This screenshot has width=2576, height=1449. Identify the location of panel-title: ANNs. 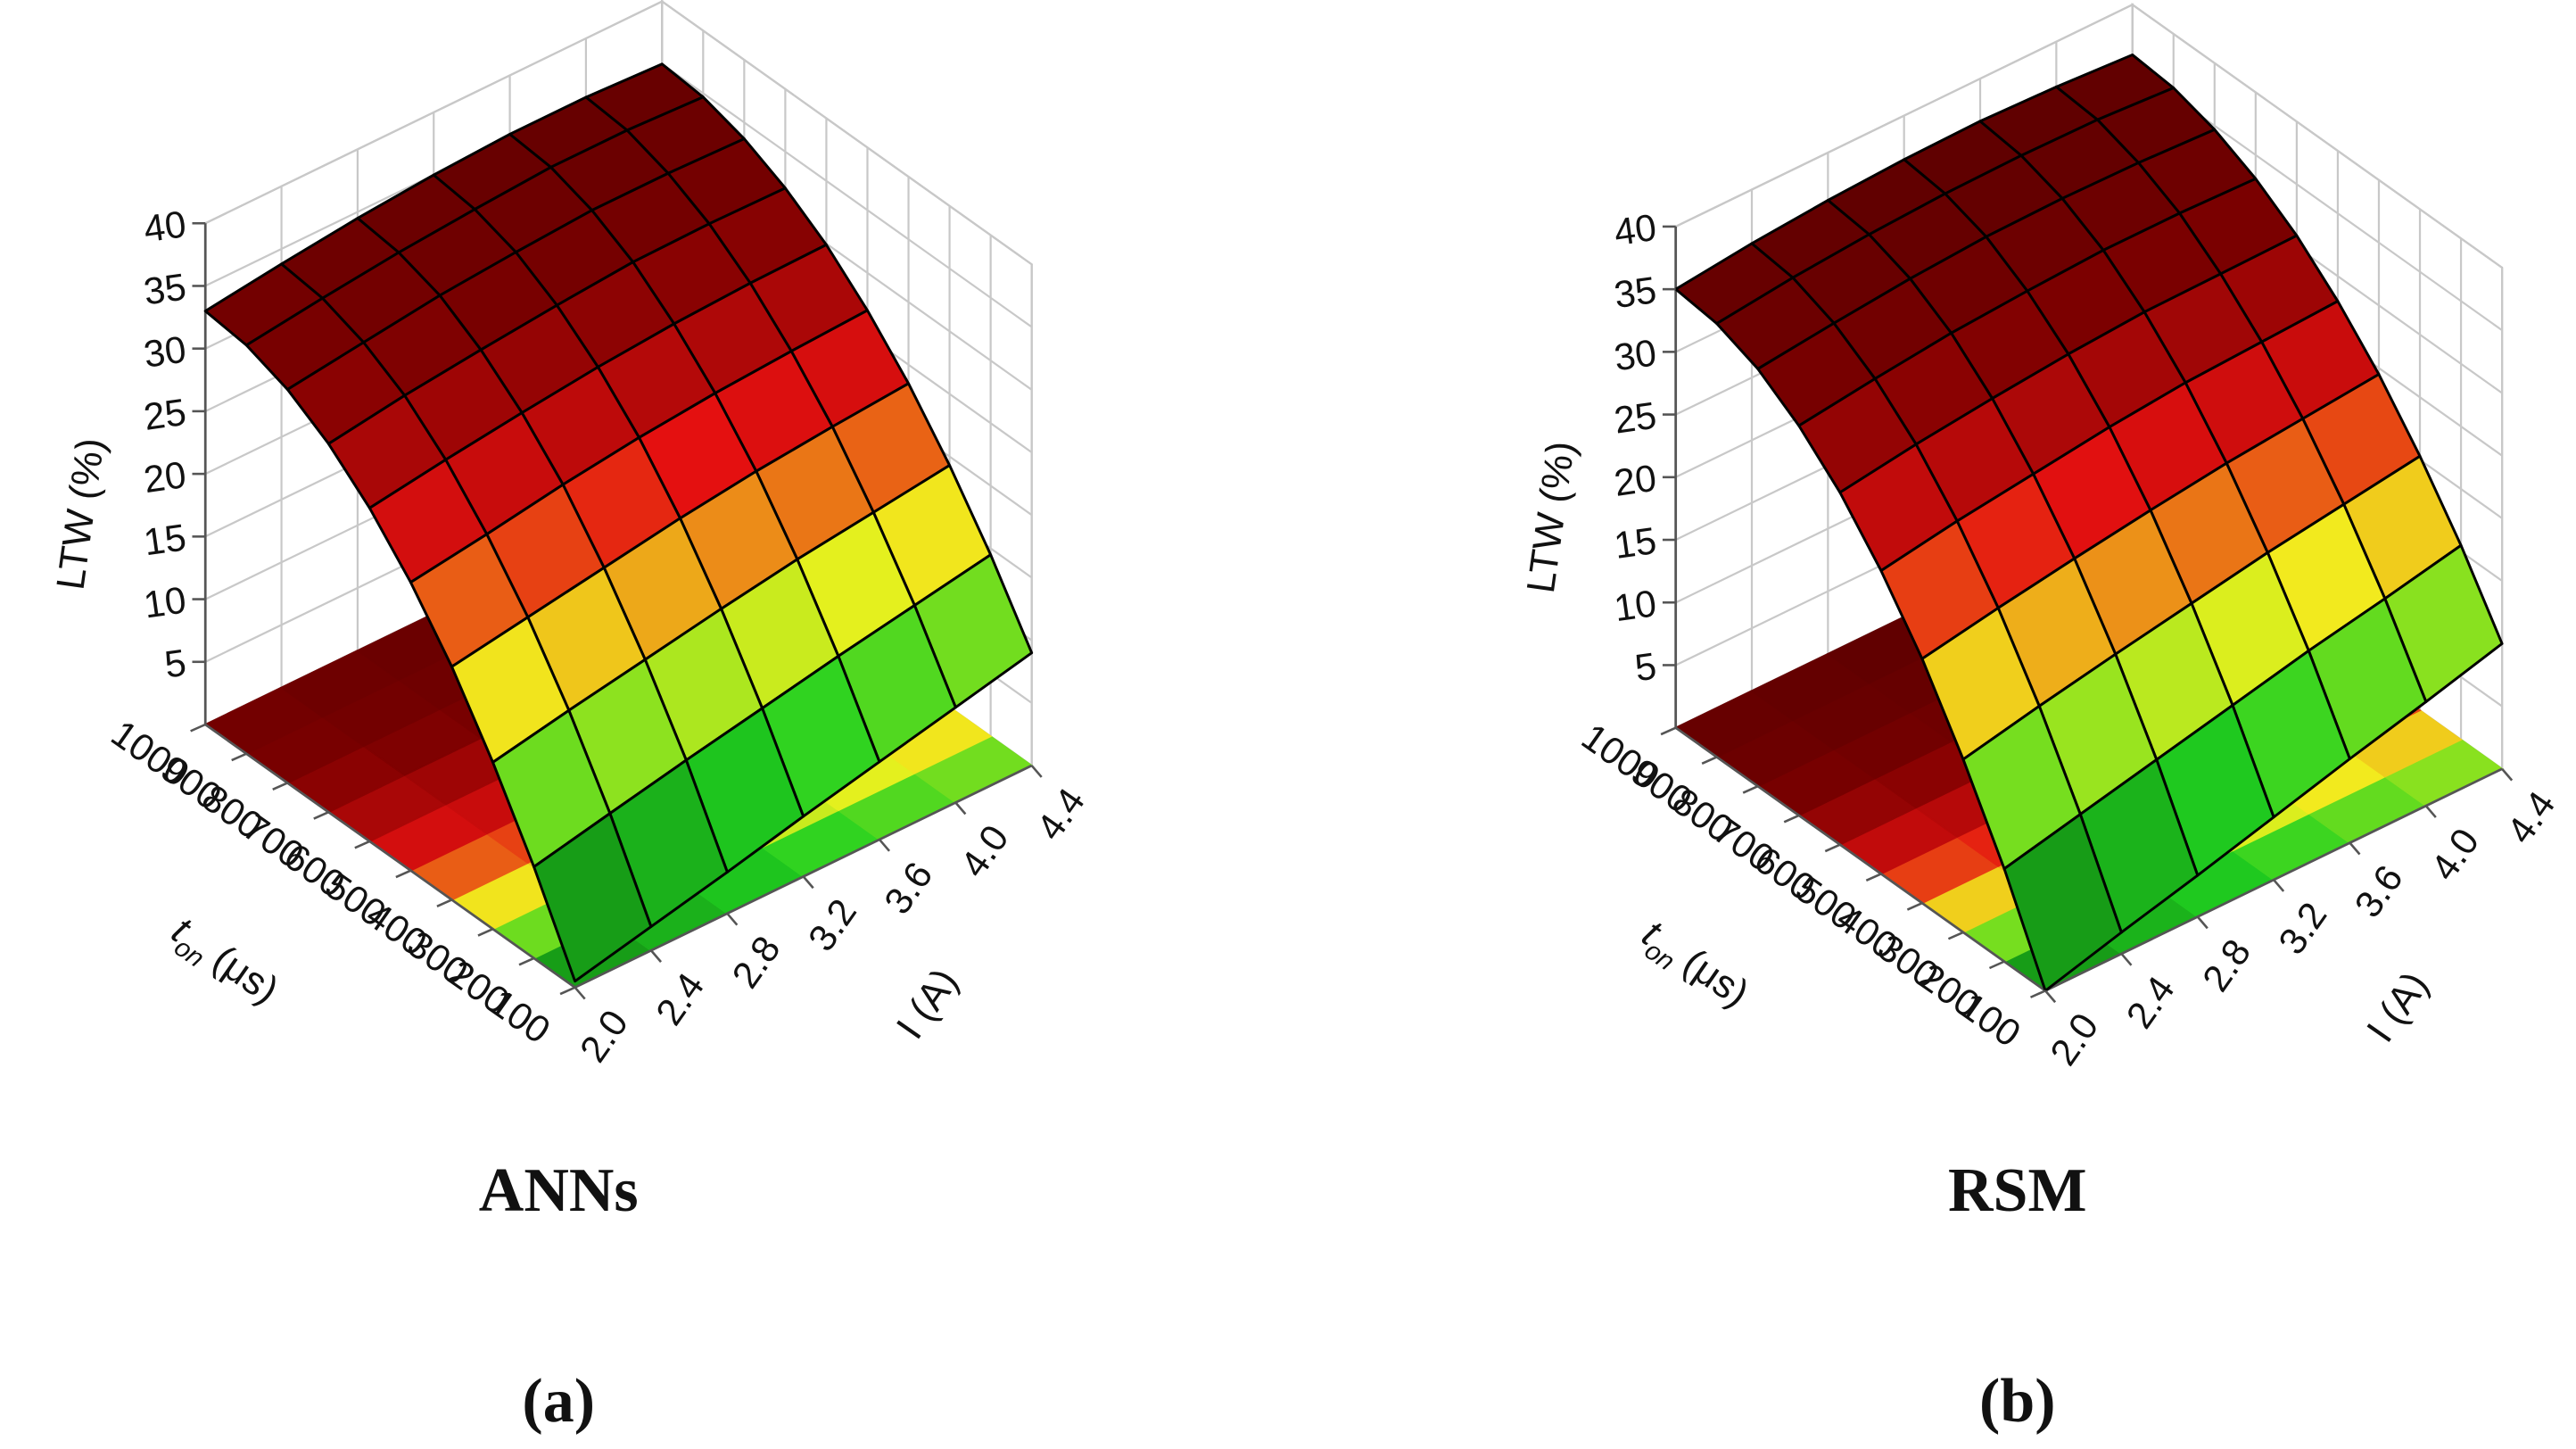
(559, 1191).